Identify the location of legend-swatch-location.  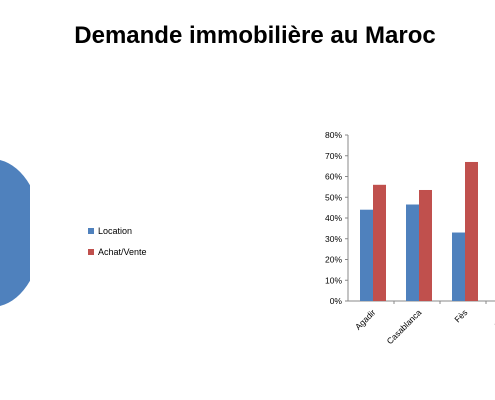
(91, 230).